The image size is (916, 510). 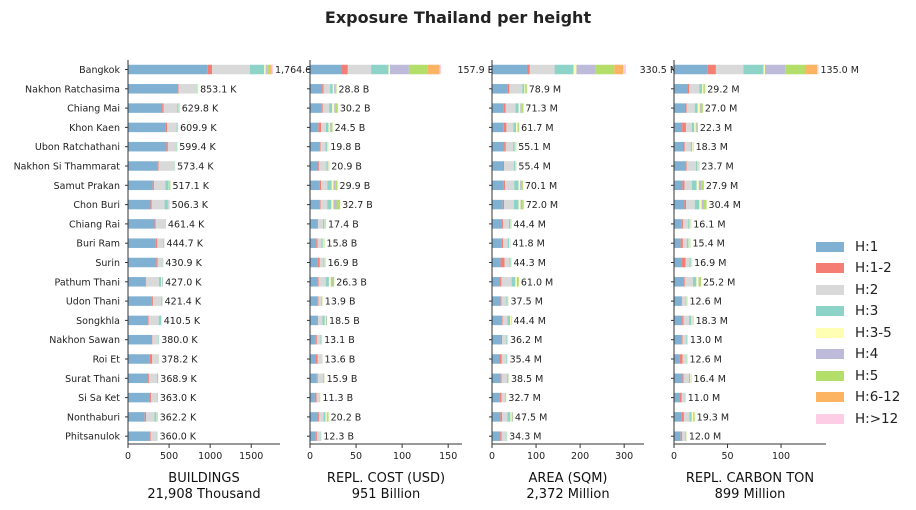 I want to click on data-label: 27.9 M, so click(x=722, y=186).